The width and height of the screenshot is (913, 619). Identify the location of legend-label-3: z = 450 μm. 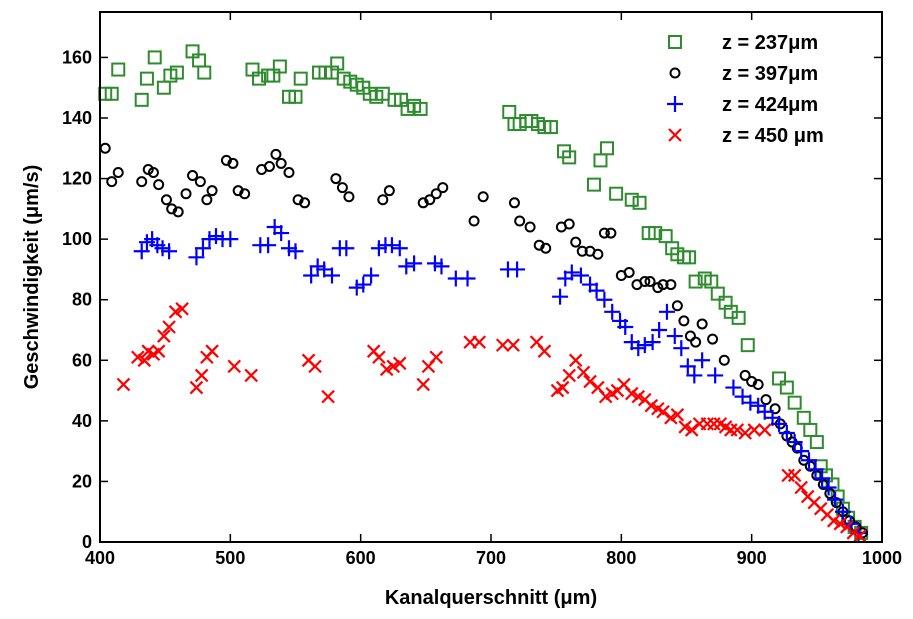
(773, 136).